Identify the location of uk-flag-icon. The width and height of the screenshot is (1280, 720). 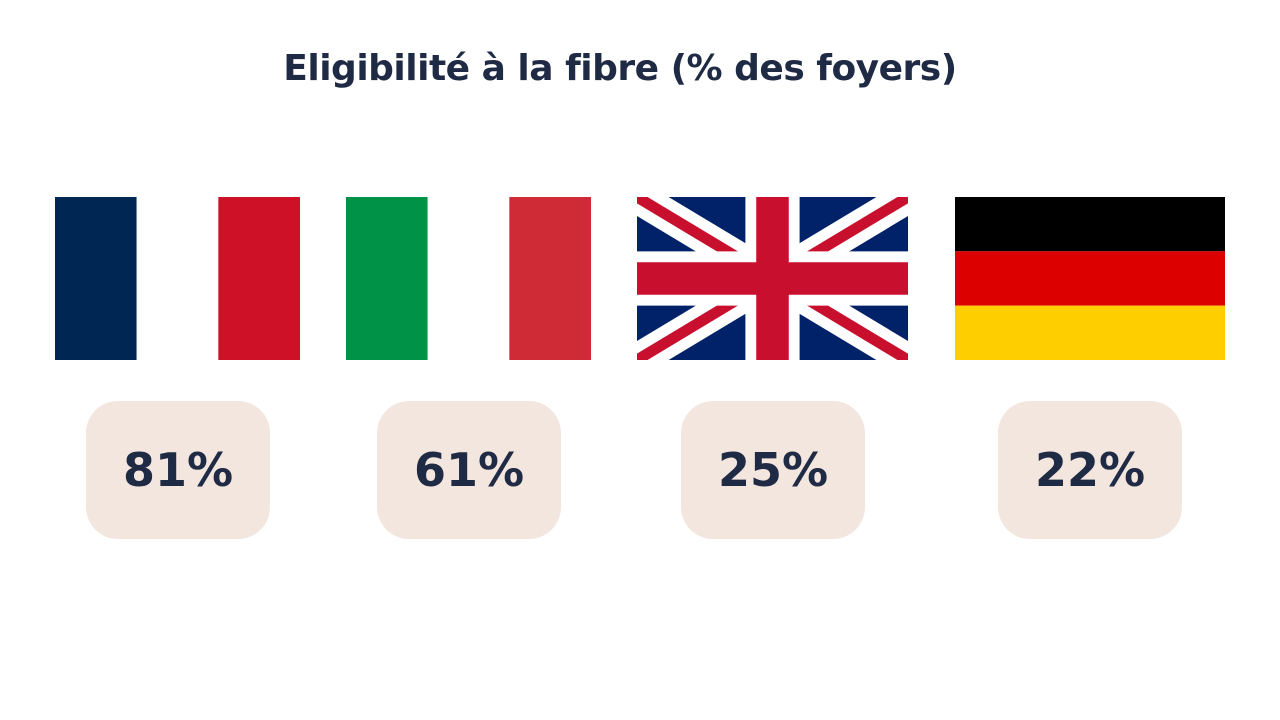
(772, 278).